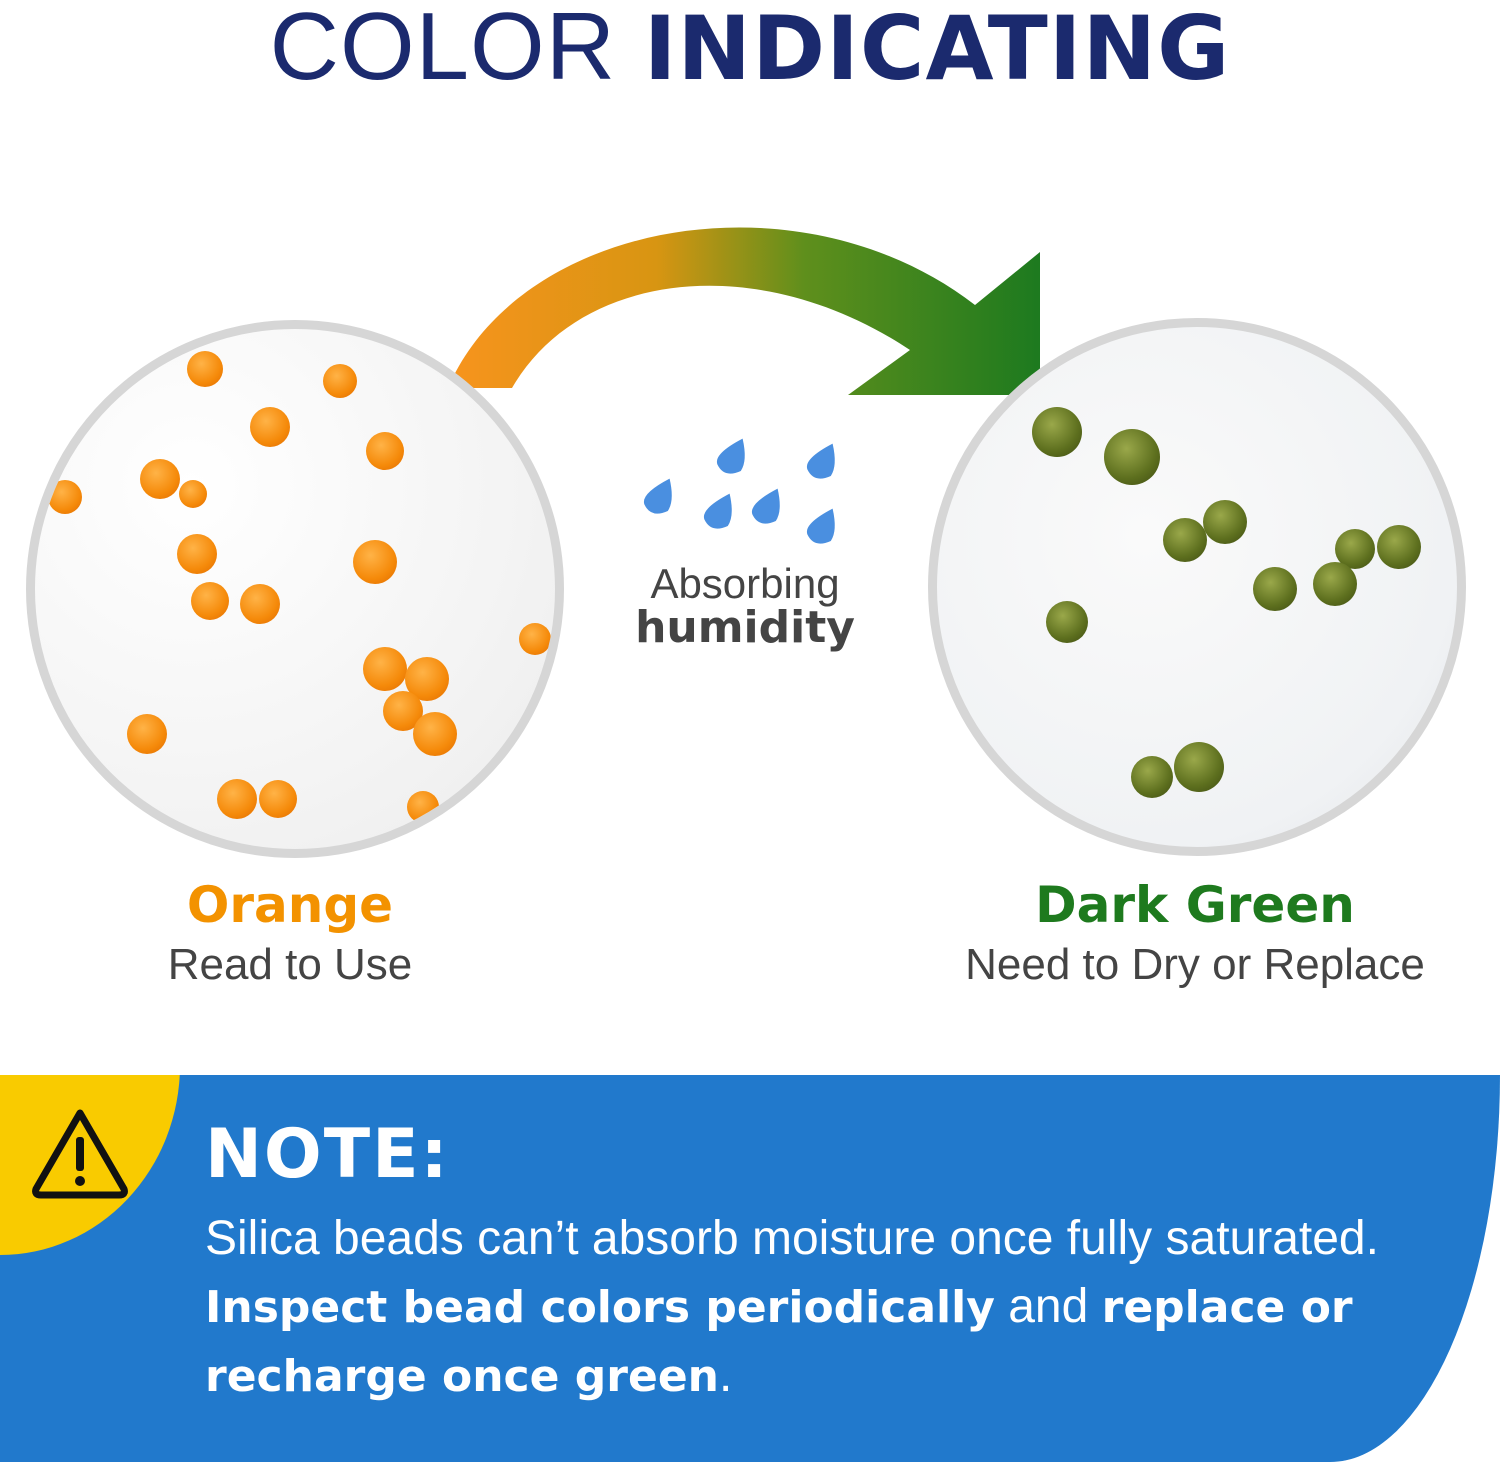  Describe the element at coordinates (745, 606) in the screenshot. I see `absorbing-humidity-label: Absorbing humidity` at that location.